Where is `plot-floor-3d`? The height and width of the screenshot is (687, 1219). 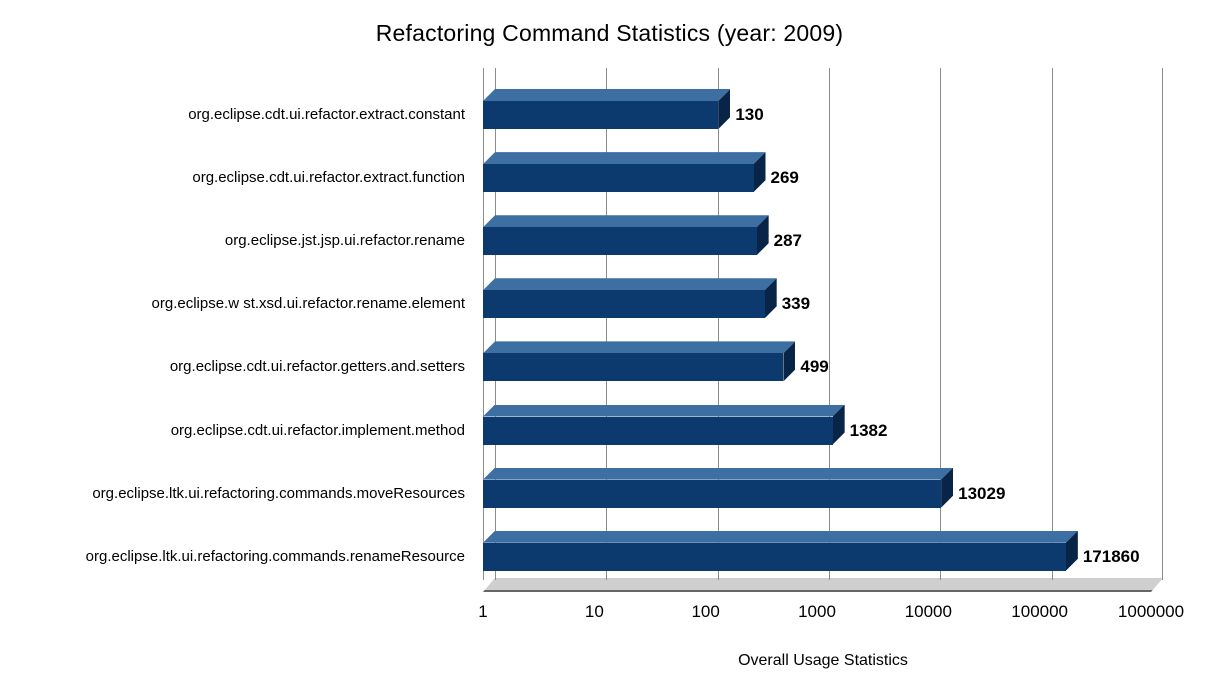 plot-floor-3d is located at coordinates (823, 585).